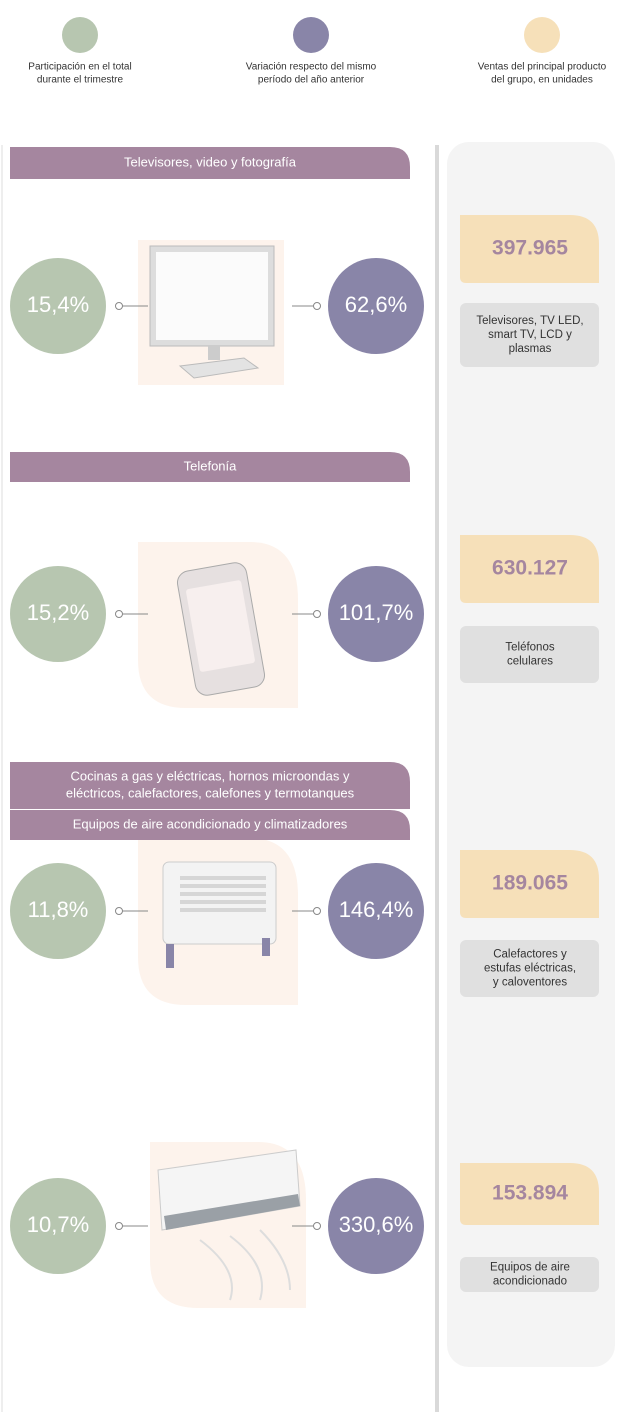 The width and height of the screenshot is (621, 1412). I want to click on legend-label: del grupo, en unidades, so click(542, 80).